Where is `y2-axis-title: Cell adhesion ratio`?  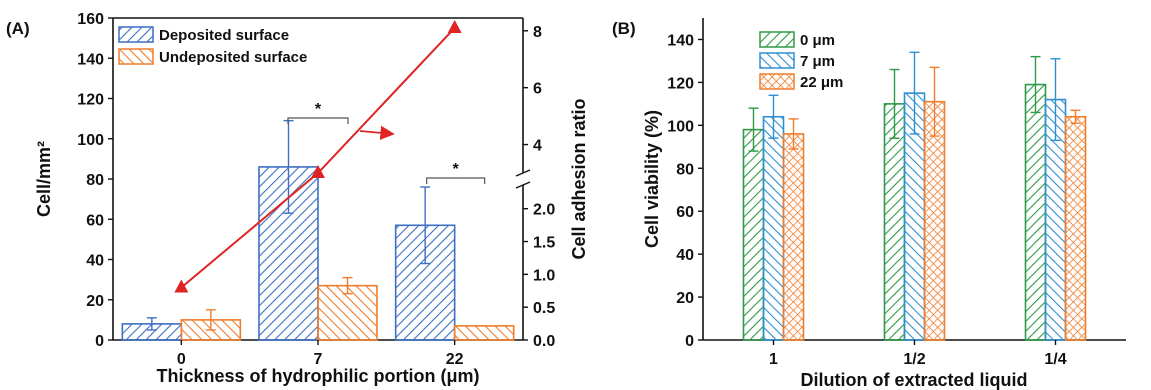 y2-axis-title: Cell adhesion ratio is located at coordinates (579, 178).